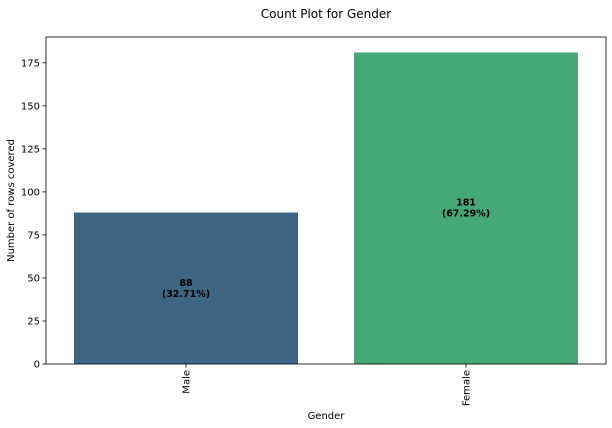 This screenshot has height=428, width=612. Describe the element at coordinates (30, 106) in the screenshot. I see `y-tick-label: 150` at that location.